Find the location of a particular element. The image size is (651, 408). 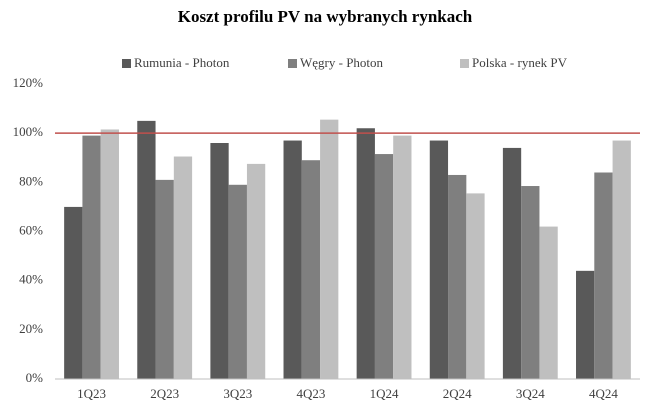

legend-label: Polska - rynek PV is located at coordinates (520, 62).